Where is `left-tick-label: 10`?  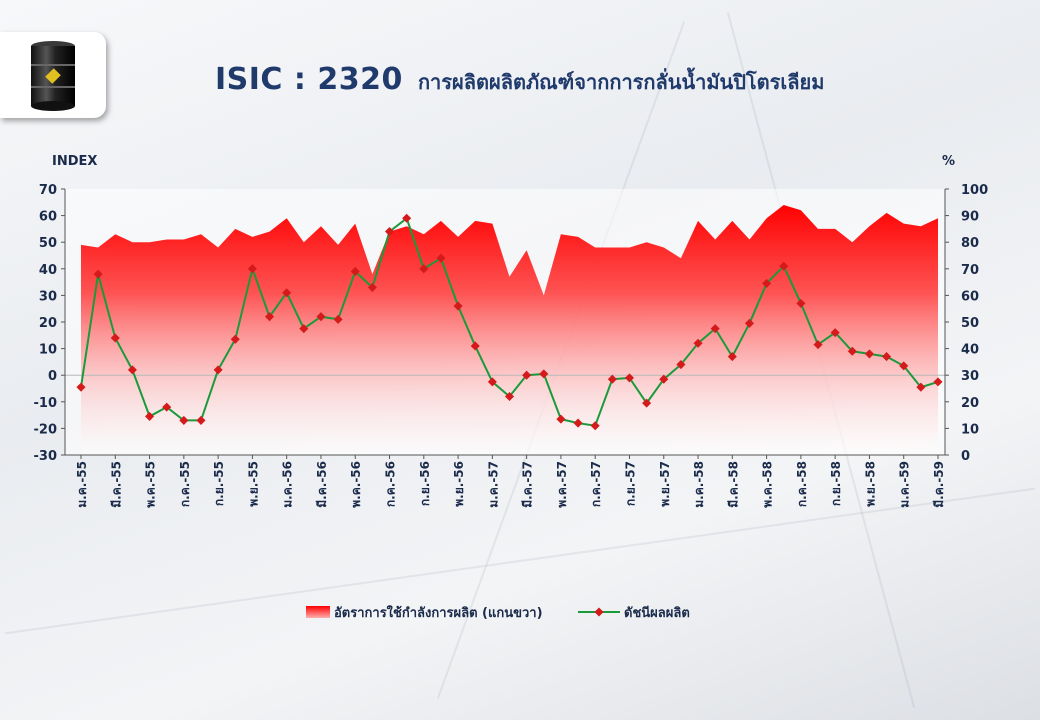 left-tick-label: 10 is located at coordinates (48, 350).